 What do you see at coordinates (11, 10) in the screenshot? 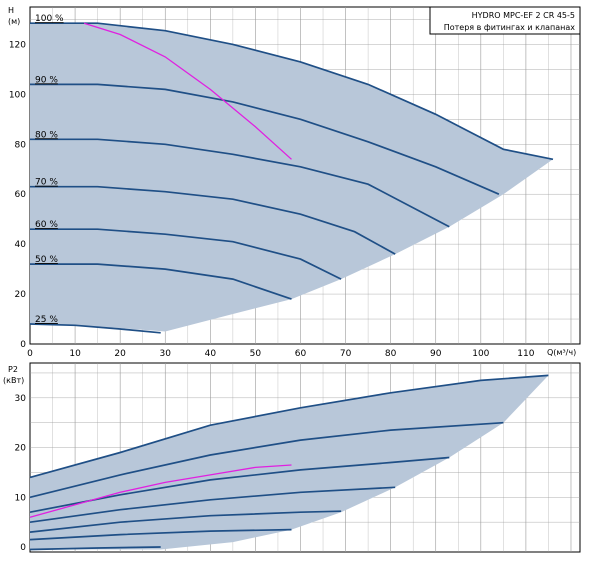
I see `head-axis-label-line1: H` at bounding box center [11, 10].